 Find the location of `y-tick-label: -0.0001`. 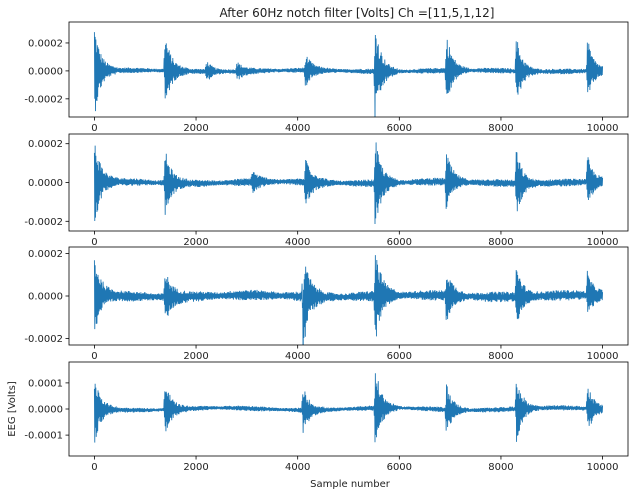

y-tick-label: -0.0001 is located at coordinates (43, 436).